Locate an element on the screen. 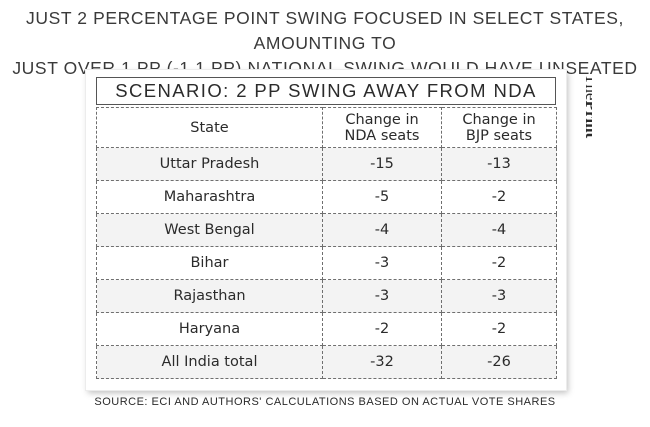  cell-nda: -2 is located at coordinates (382, 329).